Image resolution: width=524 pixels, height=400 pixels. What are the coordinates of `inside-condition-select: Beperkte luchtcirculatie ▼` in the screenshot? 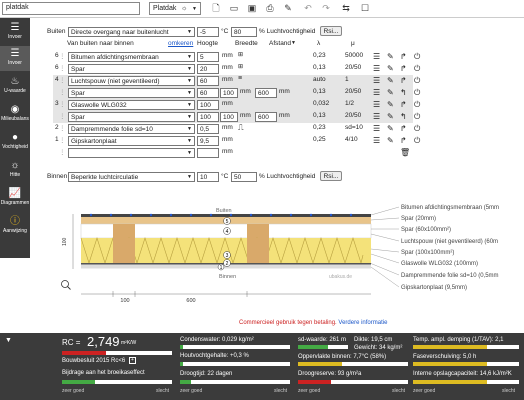 It's located at (131, 177).